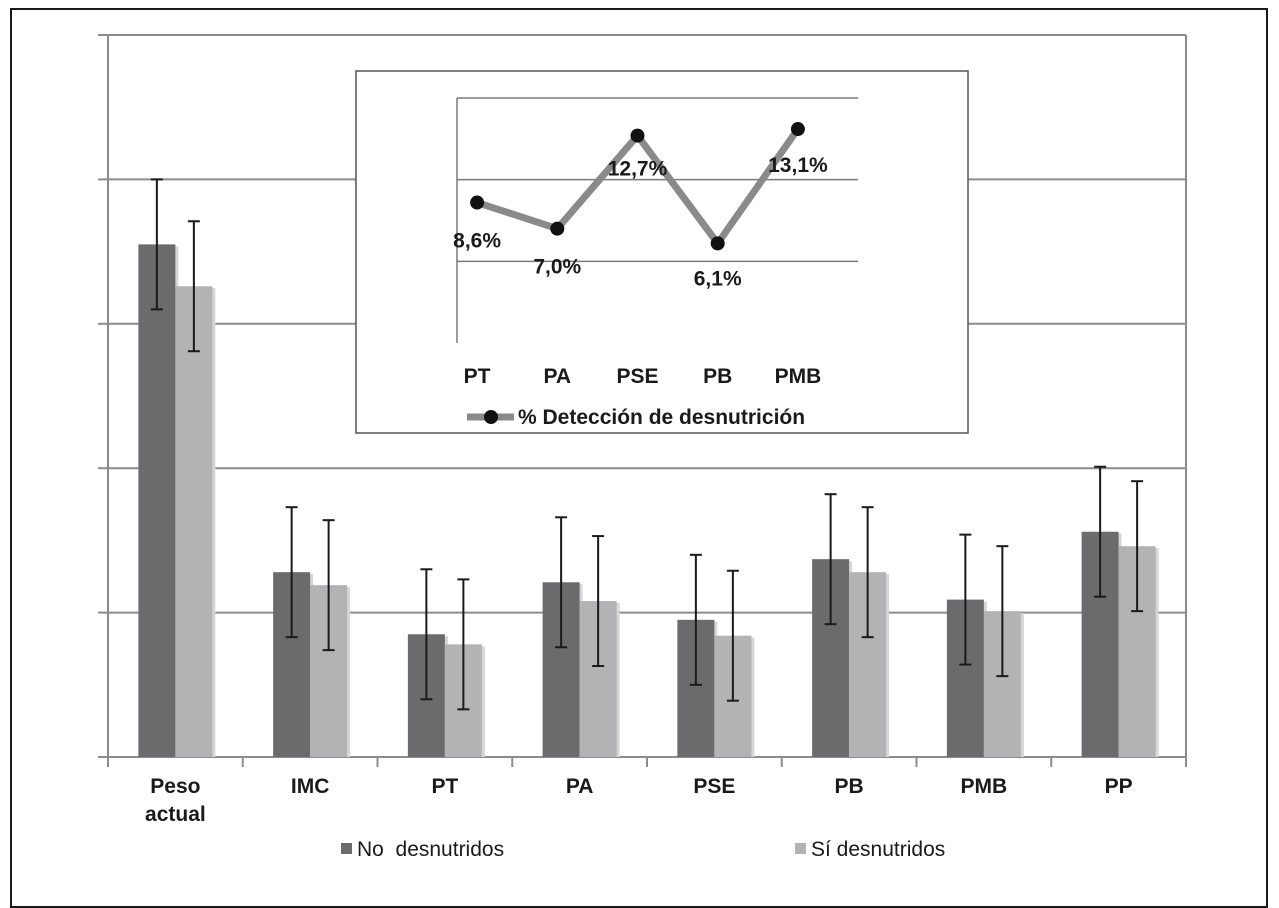 Image resolution: width=1279 pixels, height=908 pixels. I want to click on x-tick-label: PP, so click(1119, 786).